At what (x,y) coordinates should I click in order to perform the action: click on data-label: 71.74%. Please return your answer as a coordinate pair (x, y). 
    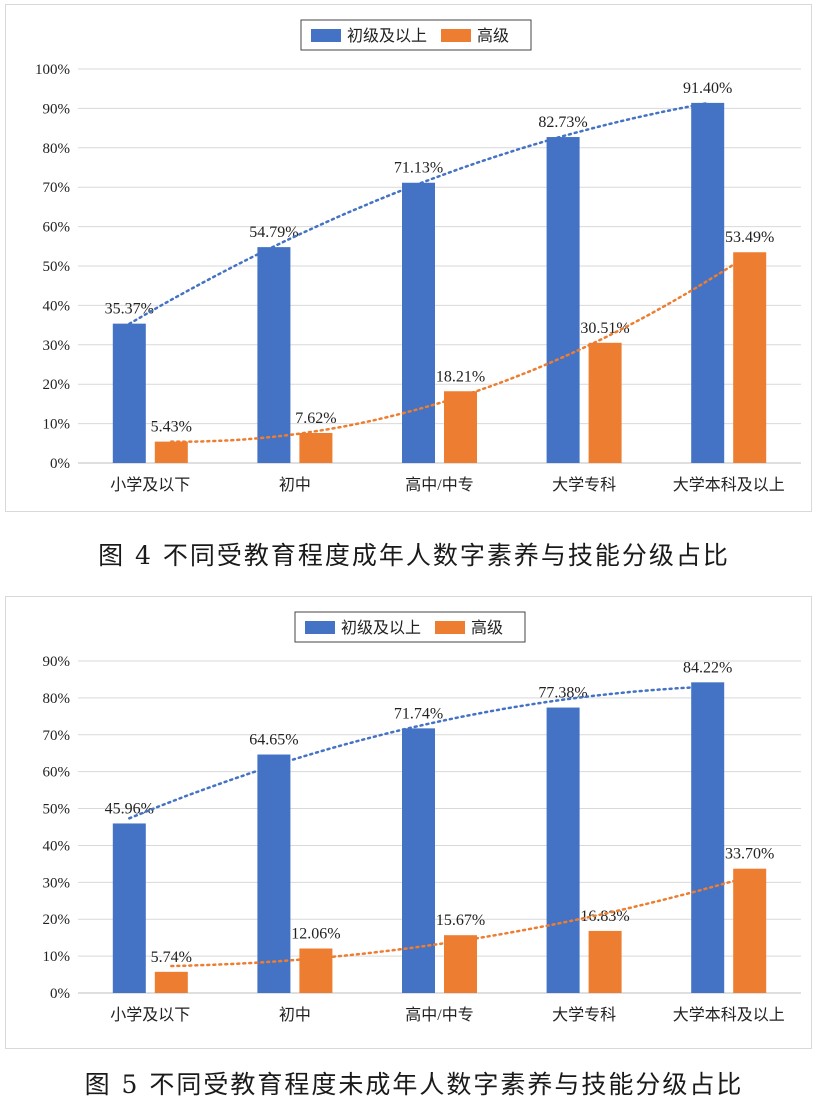
    Looking at the image, I should click on (418, 713).